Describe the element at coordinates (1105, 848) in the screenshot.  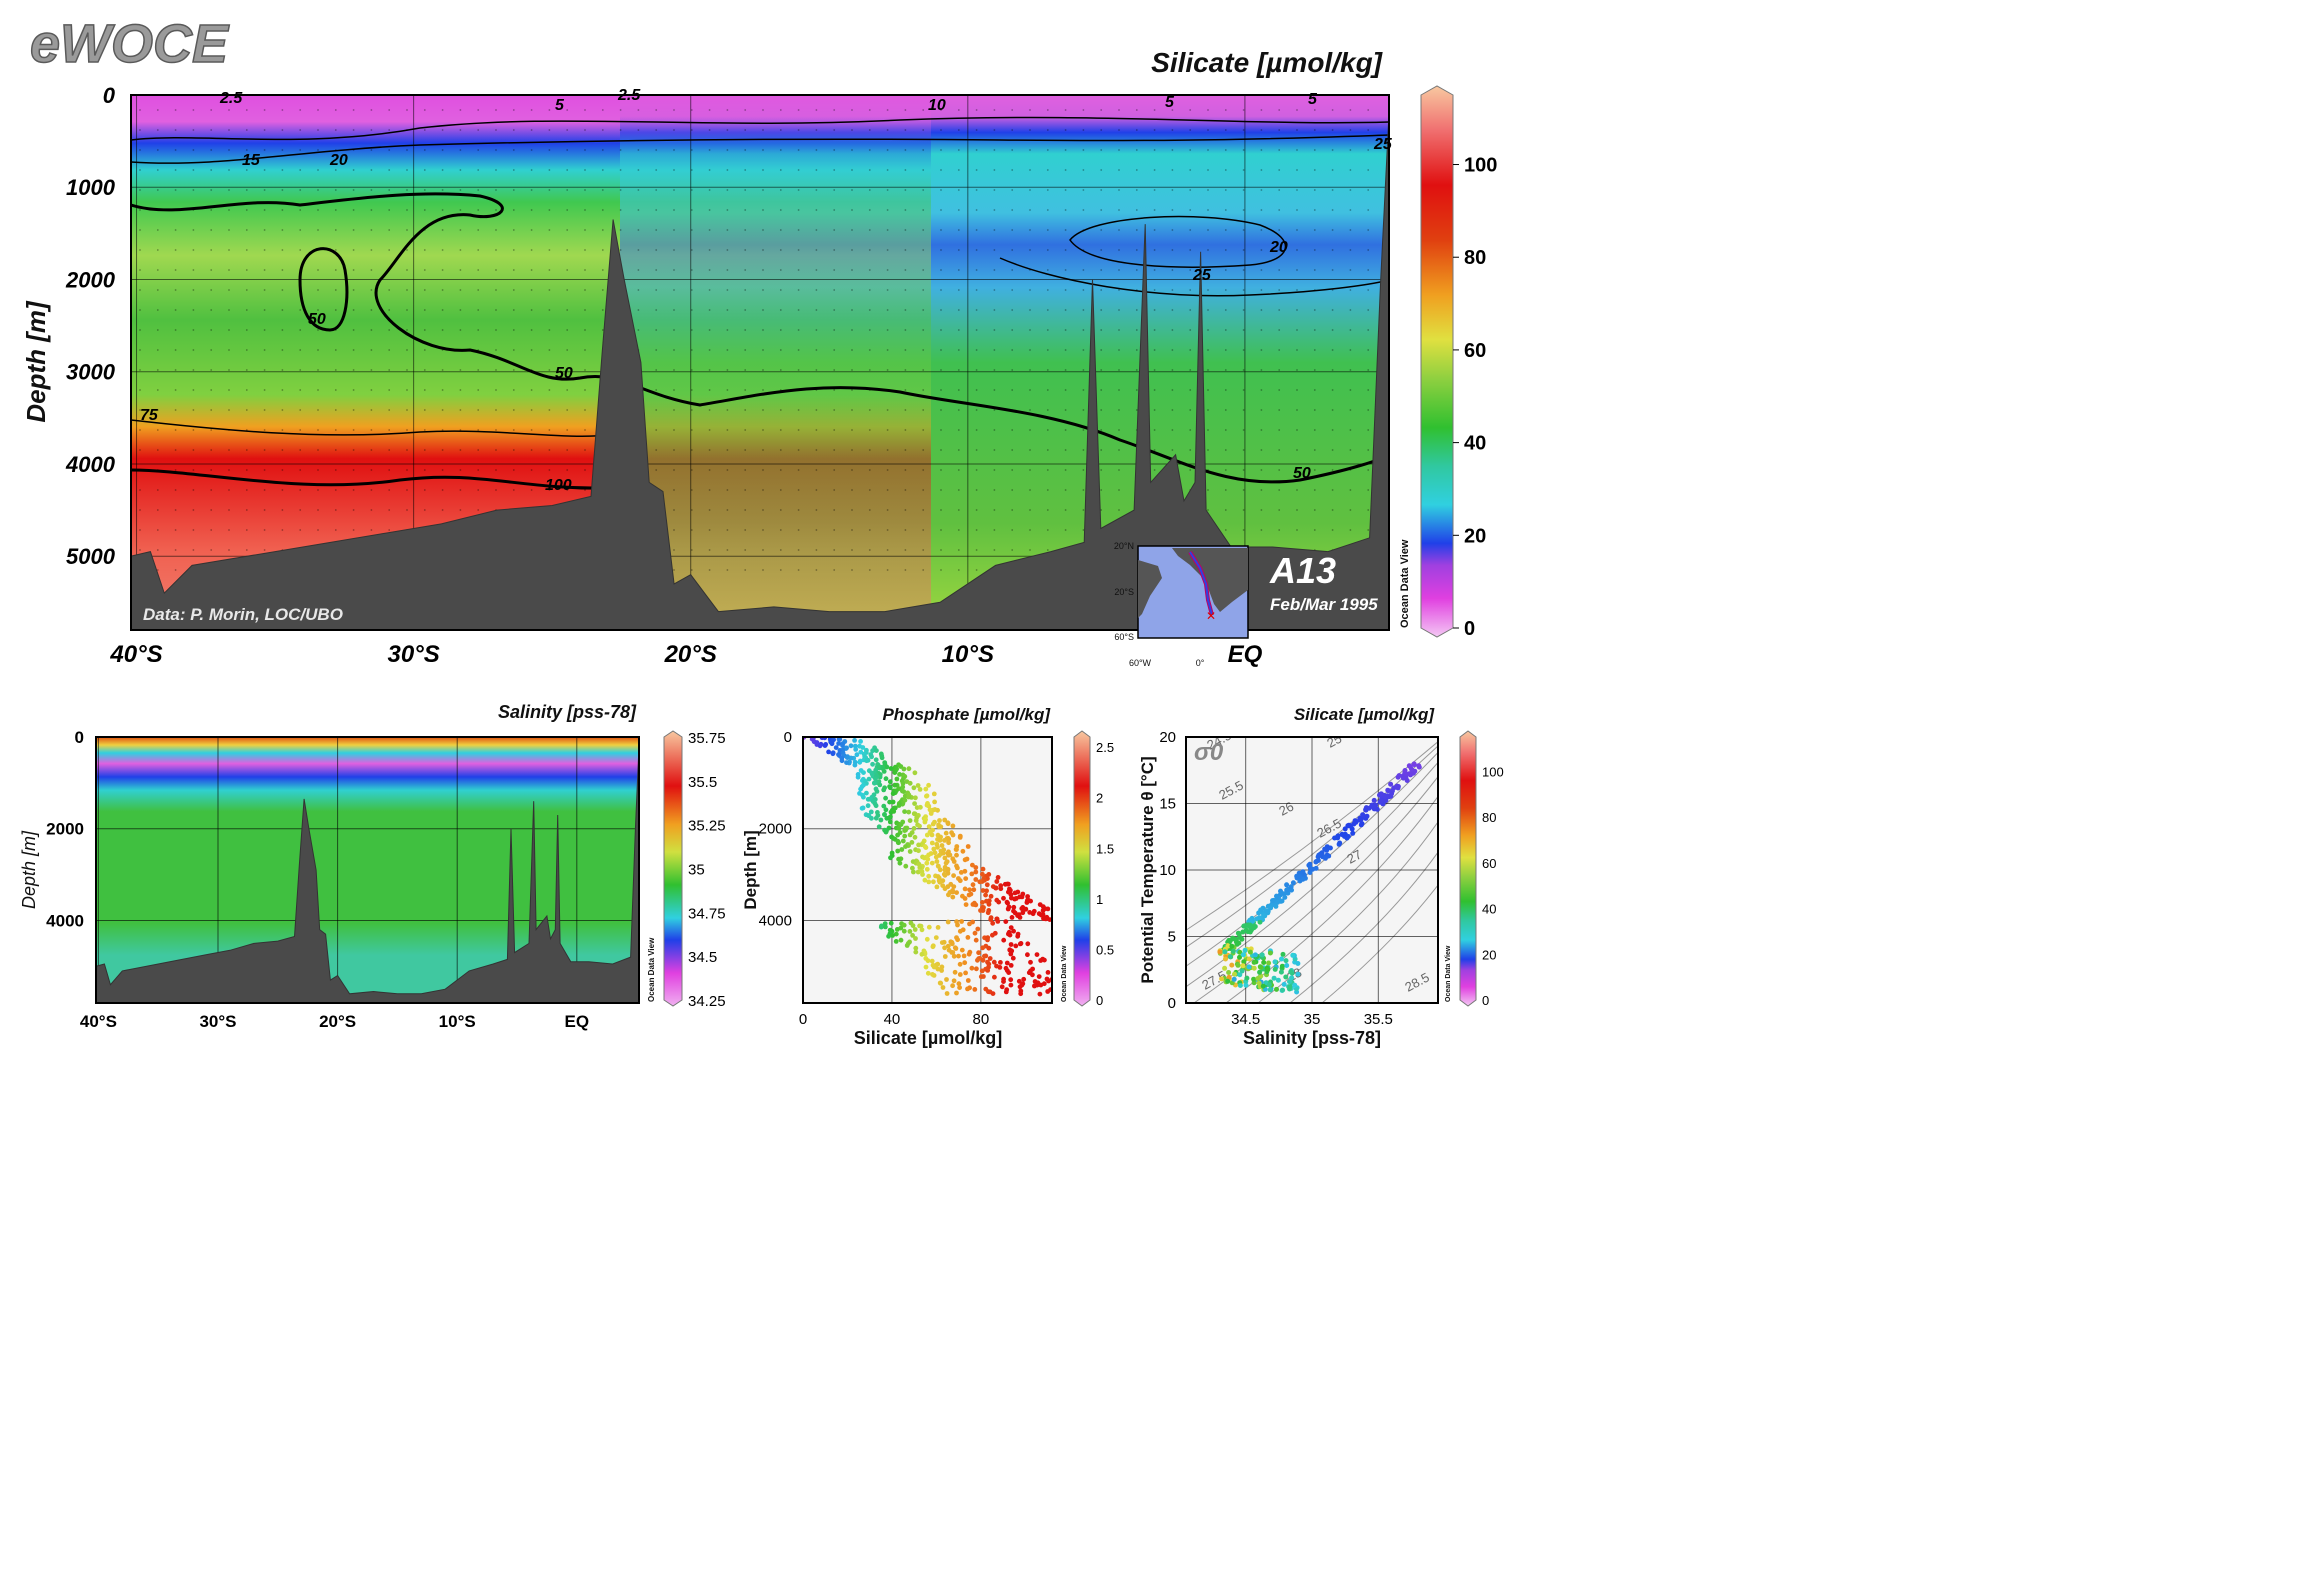
I see `phosphate-colorbar-tick-label: 1.5` at that location.